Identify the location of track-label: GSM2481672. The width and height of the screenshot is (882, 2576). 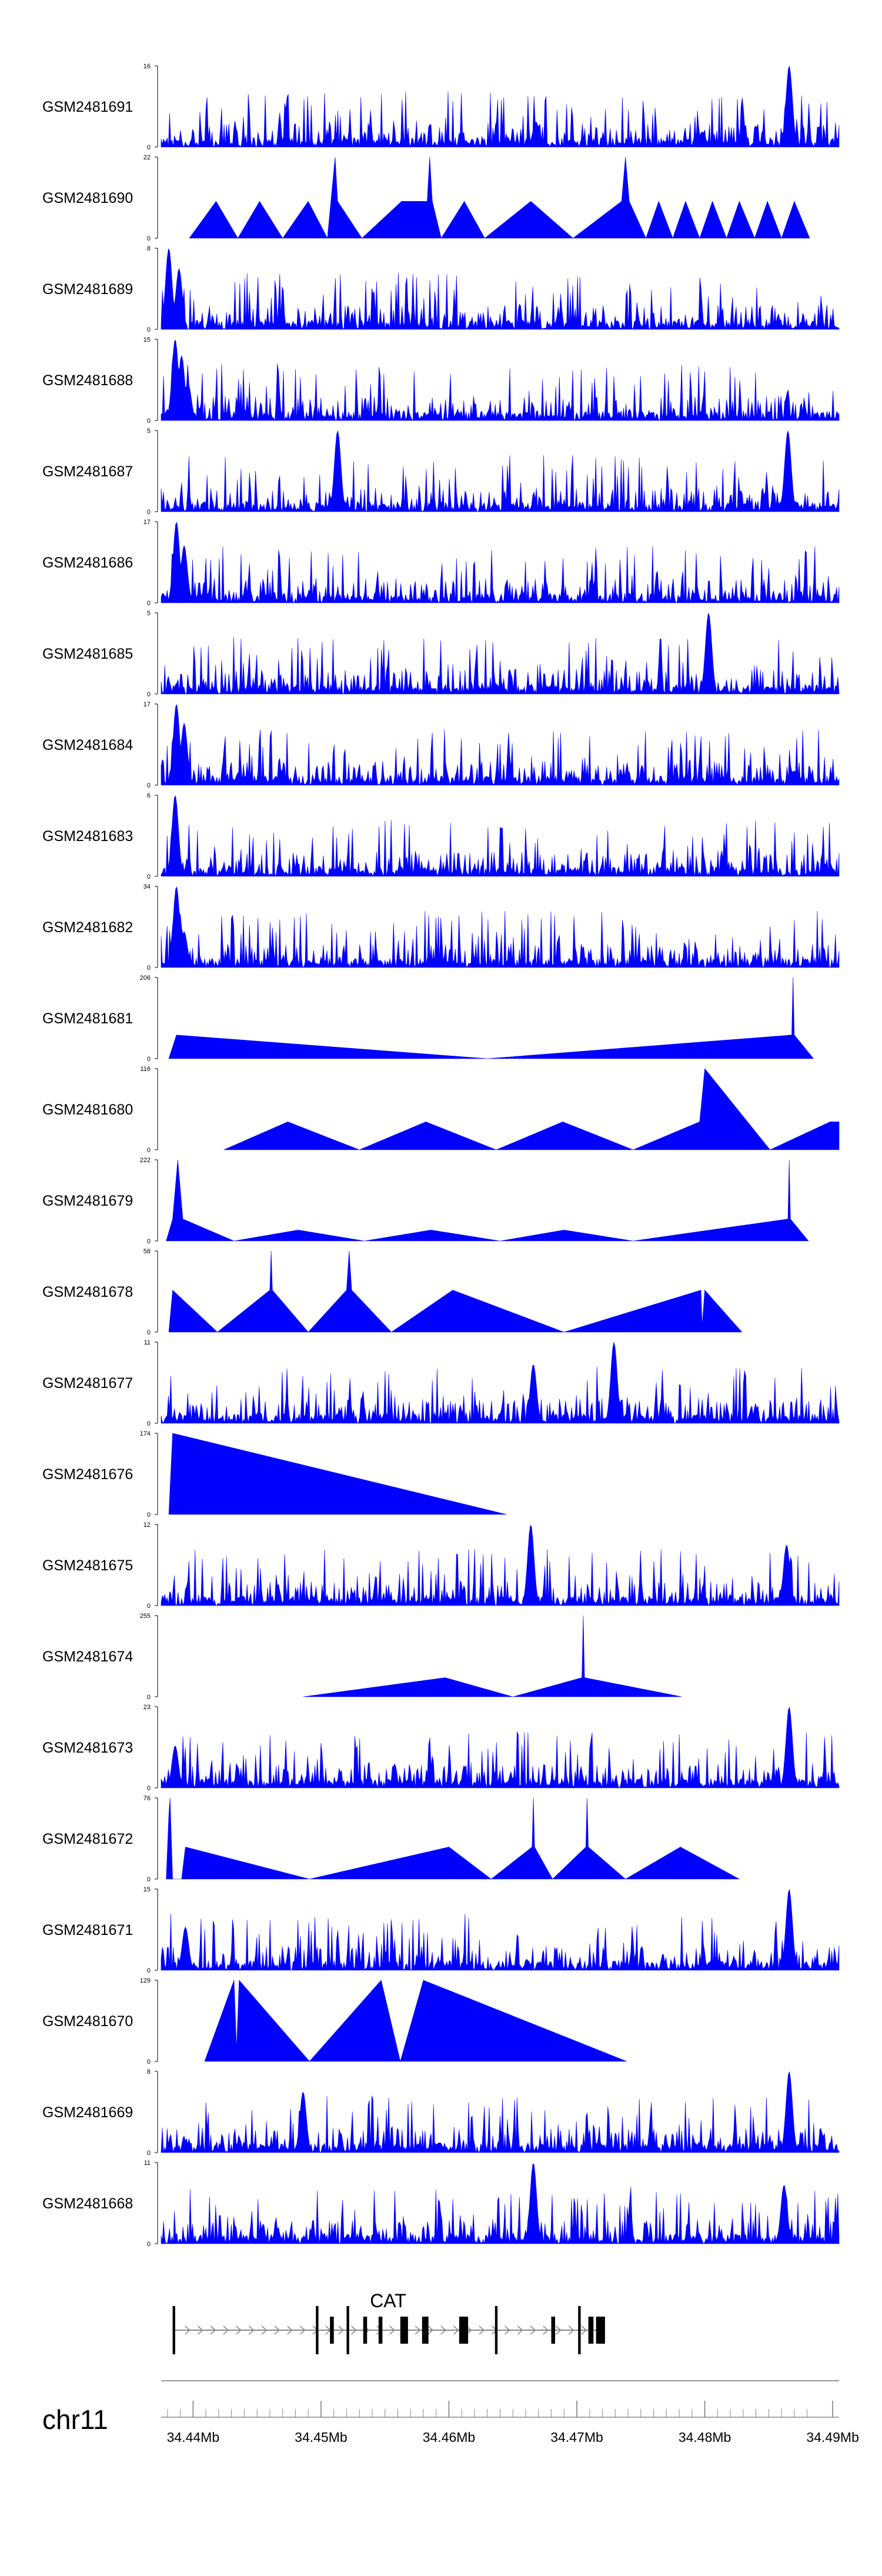
(87, 1839).